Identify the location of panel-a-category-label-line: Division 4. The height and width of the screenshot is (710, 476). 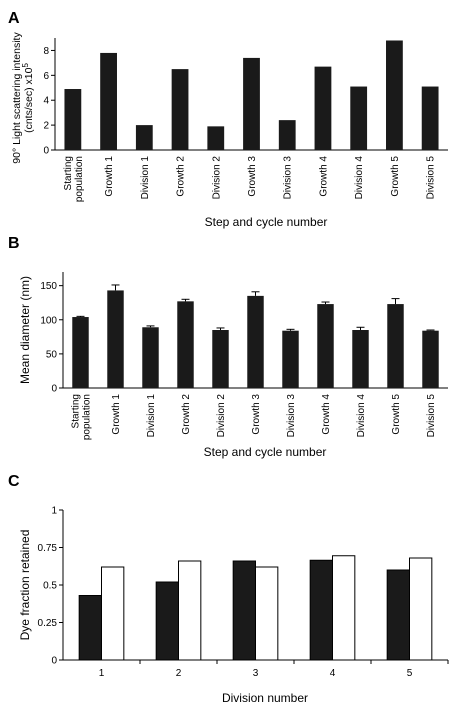
(359, 178).